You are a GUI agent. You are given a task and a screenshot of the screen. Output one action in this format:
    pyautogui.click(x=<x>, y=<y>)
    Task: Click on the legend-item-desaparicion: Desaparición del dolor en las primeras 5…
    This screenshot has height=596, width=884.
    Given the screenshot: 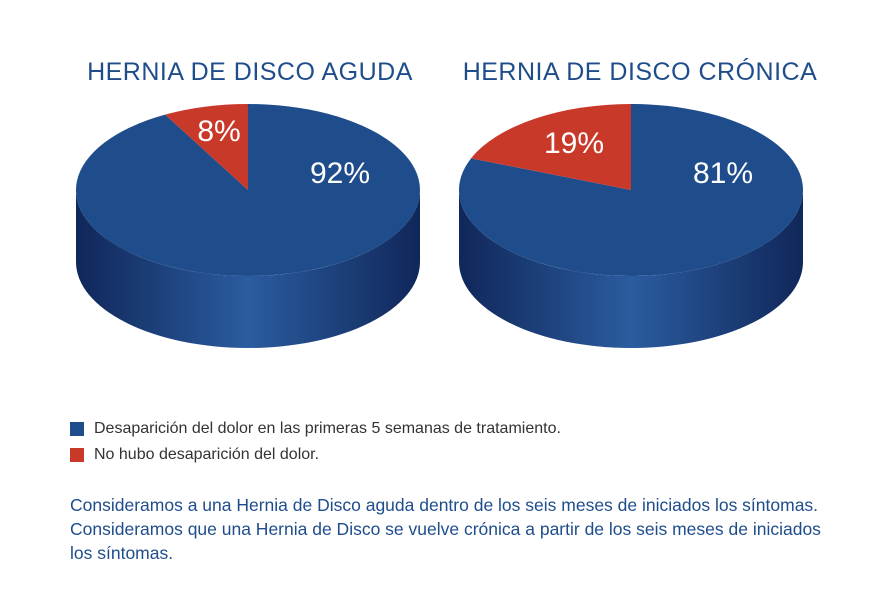 What is the action you would take?
    pyautogui.click(x=315, y=429)
    